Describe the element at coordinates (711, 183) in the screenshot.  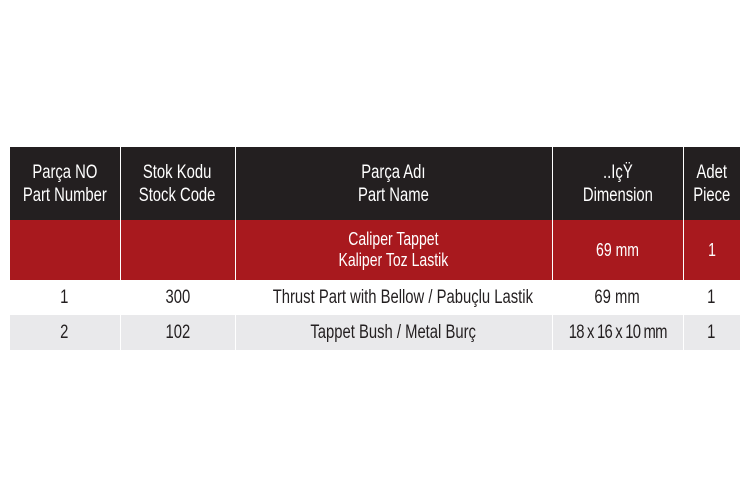
I see `header-piece: Adet Piece` at that location.